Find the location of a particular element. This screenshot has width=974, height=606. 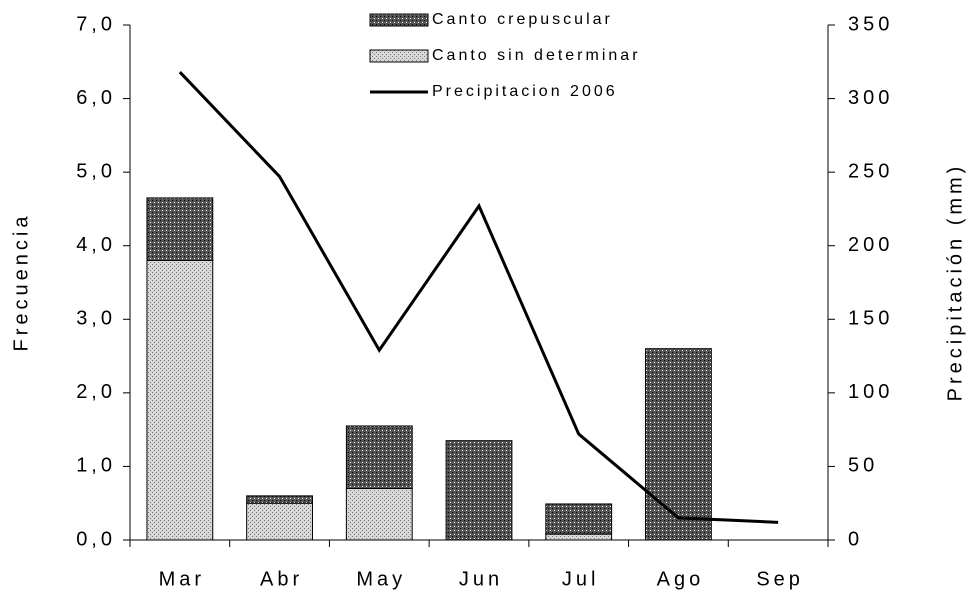

y2-tick-label: 300 is located at coordinates (870, 98).